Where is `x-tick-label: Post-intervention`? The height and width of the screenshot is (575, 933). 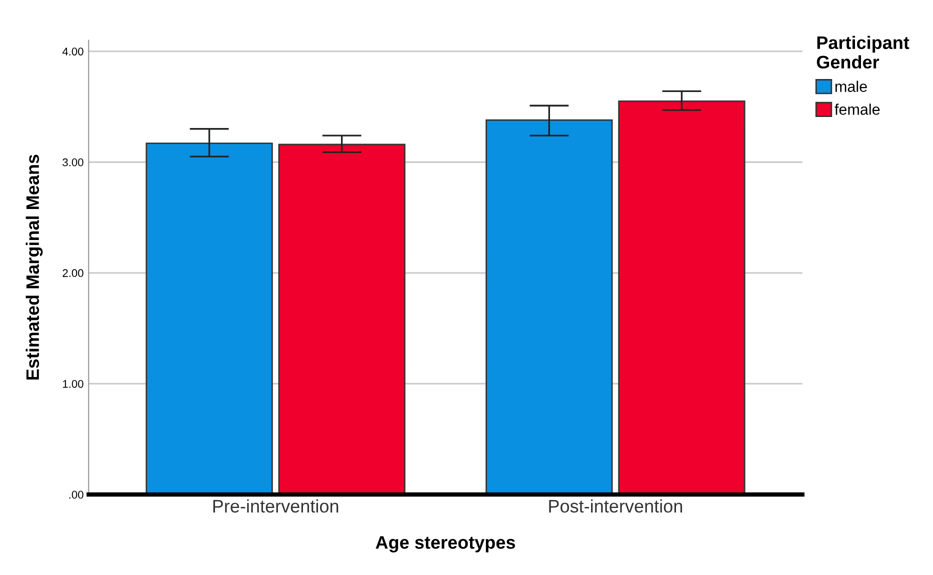 x-tick-label: Post-intervention is located at coordinates (615, 506).